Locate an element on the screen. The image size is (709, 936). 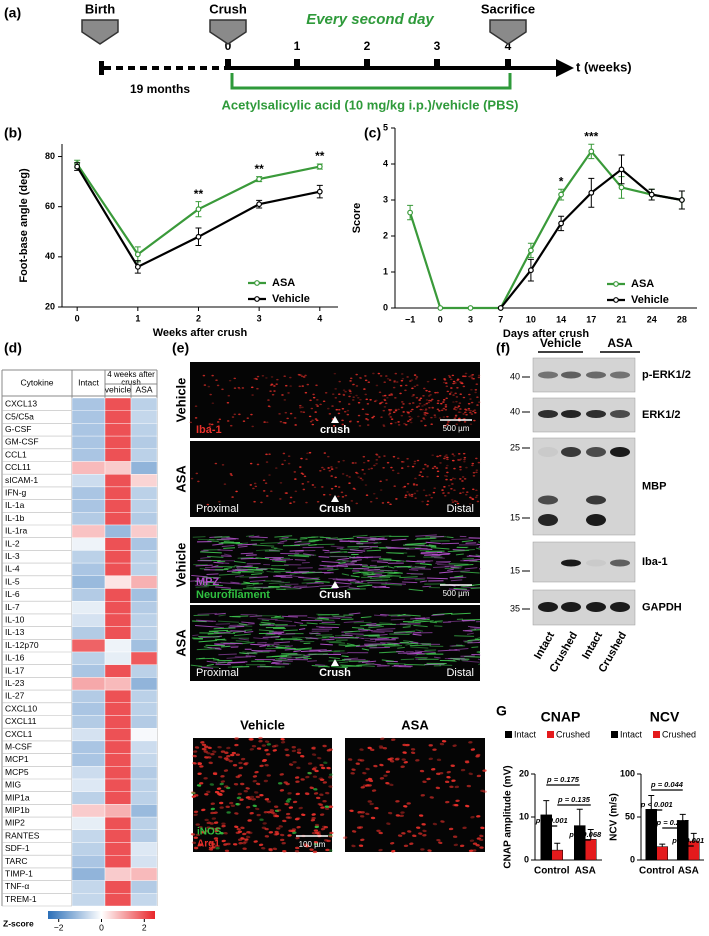
p-value-label: p = 0.267 is located at coordinates (673, 822).